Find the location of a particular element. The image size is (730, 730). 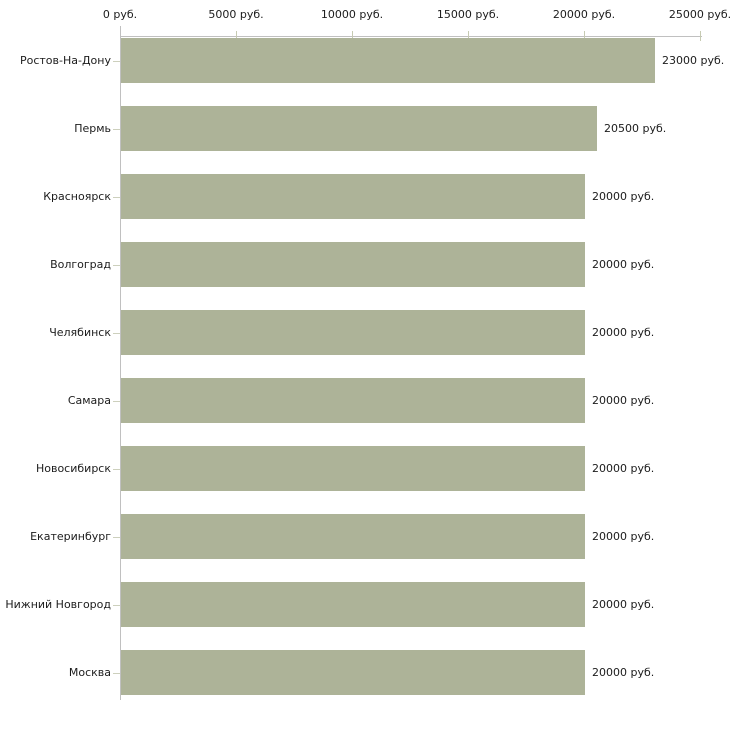

x-axis-line is located at coordinates (411, 36).